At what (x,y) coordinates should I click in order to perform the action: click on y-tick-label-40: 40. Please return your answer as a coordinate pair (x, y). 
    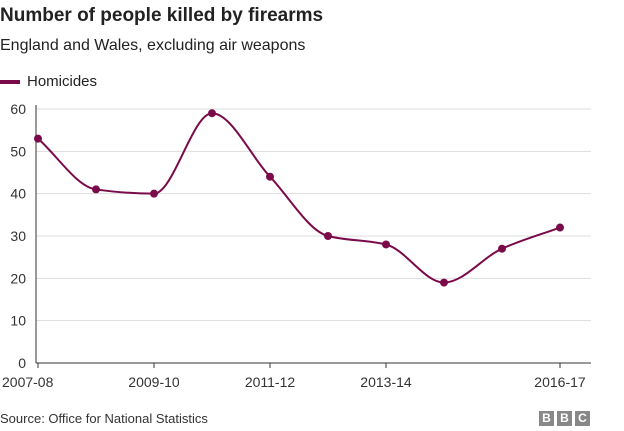
    Looking at the image, I should click on (18, 194).